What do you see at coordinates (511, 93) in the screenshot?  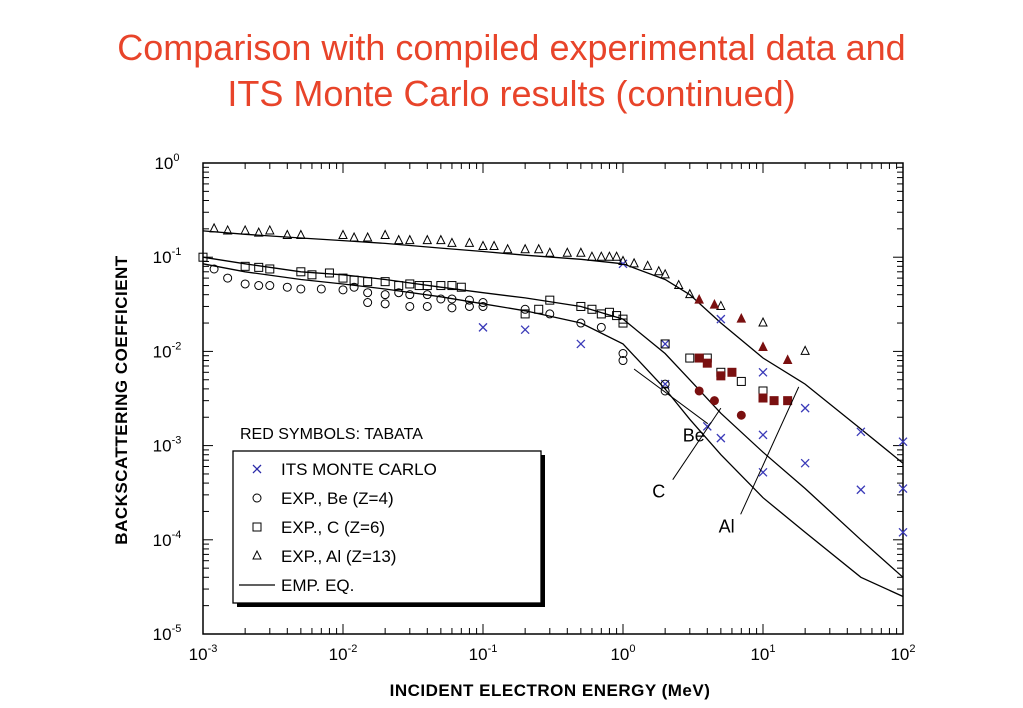 I see `slide-title-line-2: ITS Monte Carlo results (continued)` at bounding box center [511, 93].